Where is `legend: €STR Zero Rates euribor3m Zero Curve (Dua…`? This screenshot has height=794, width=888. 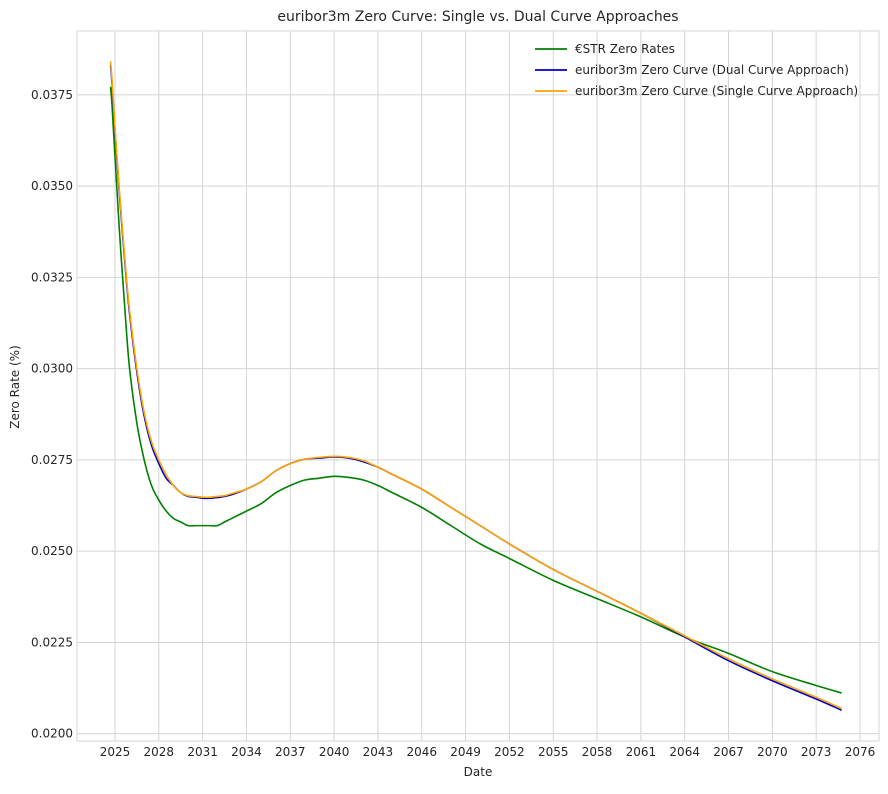
legend: €STR Zero Rates euribor3m Zero Curve (Dua… is located at coordinates (696, 70).